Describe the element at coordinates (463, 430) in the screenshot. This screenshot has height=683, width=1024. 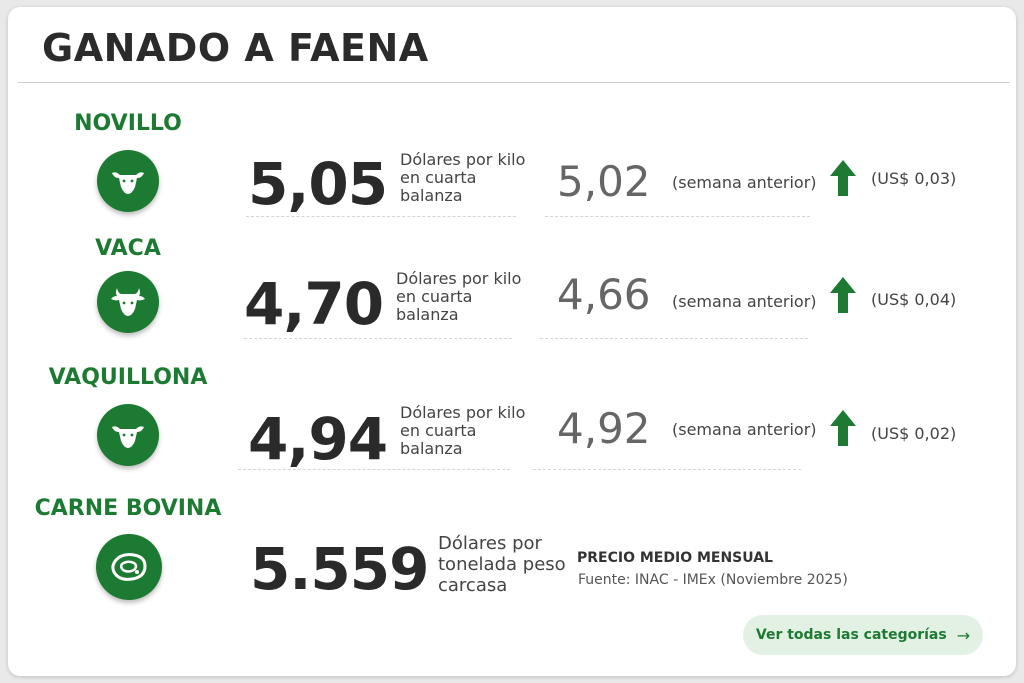
I see `price-unit-vaquillona: Dólares por kilo en cuarta balanza` at that location.